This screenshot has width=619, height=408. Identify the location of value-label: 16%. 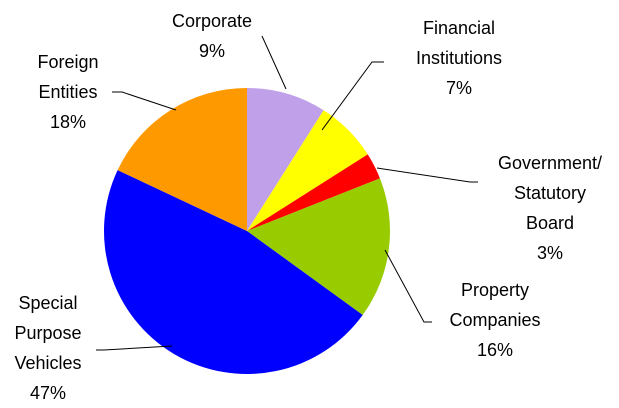
(495, 350).